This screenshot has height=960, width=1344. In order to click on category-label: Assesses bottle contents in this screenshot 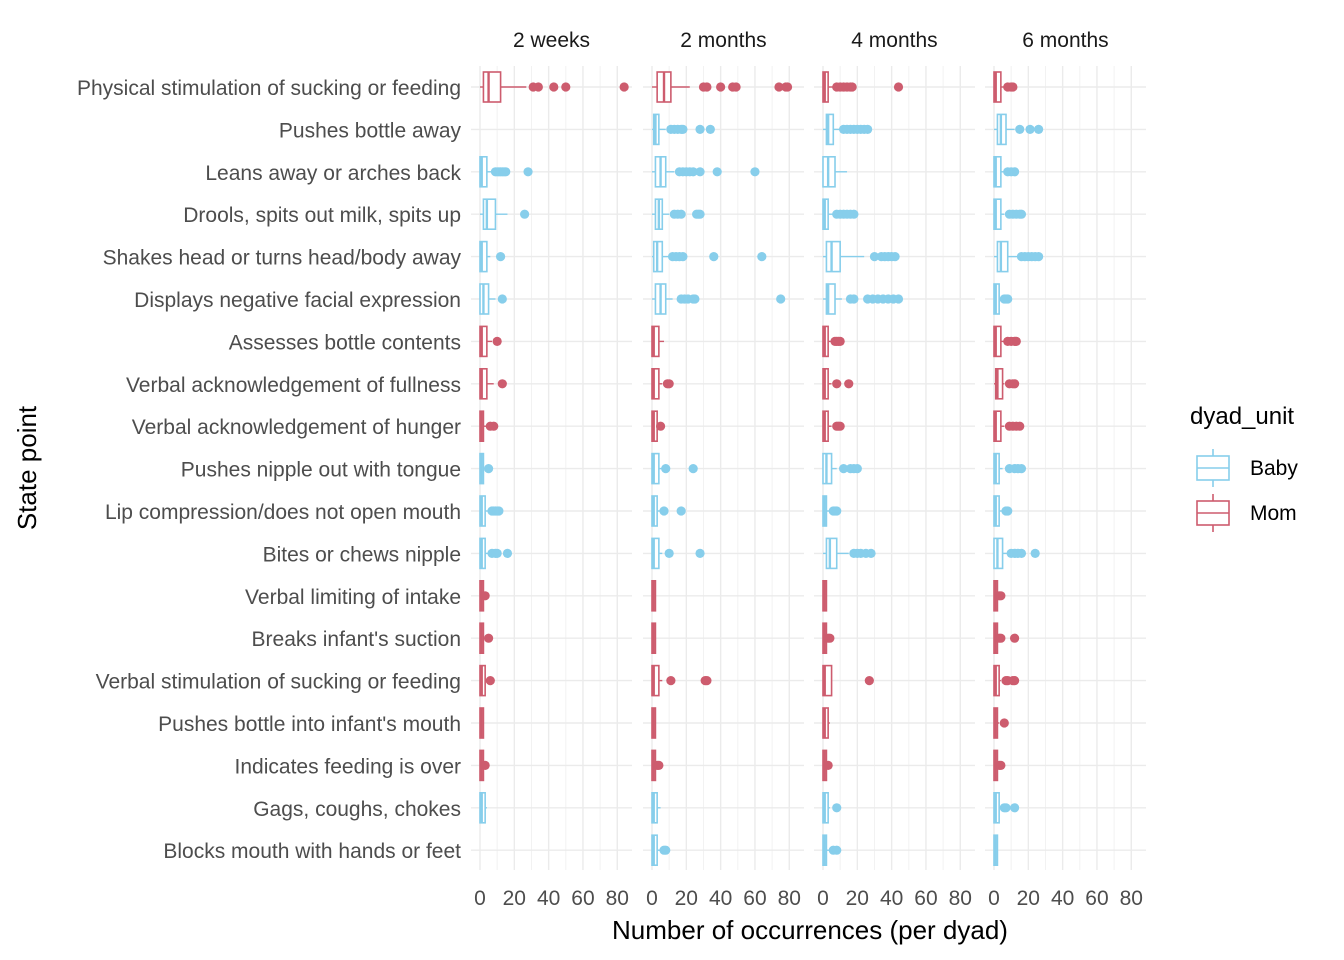, I will do `click(345, 342)`.